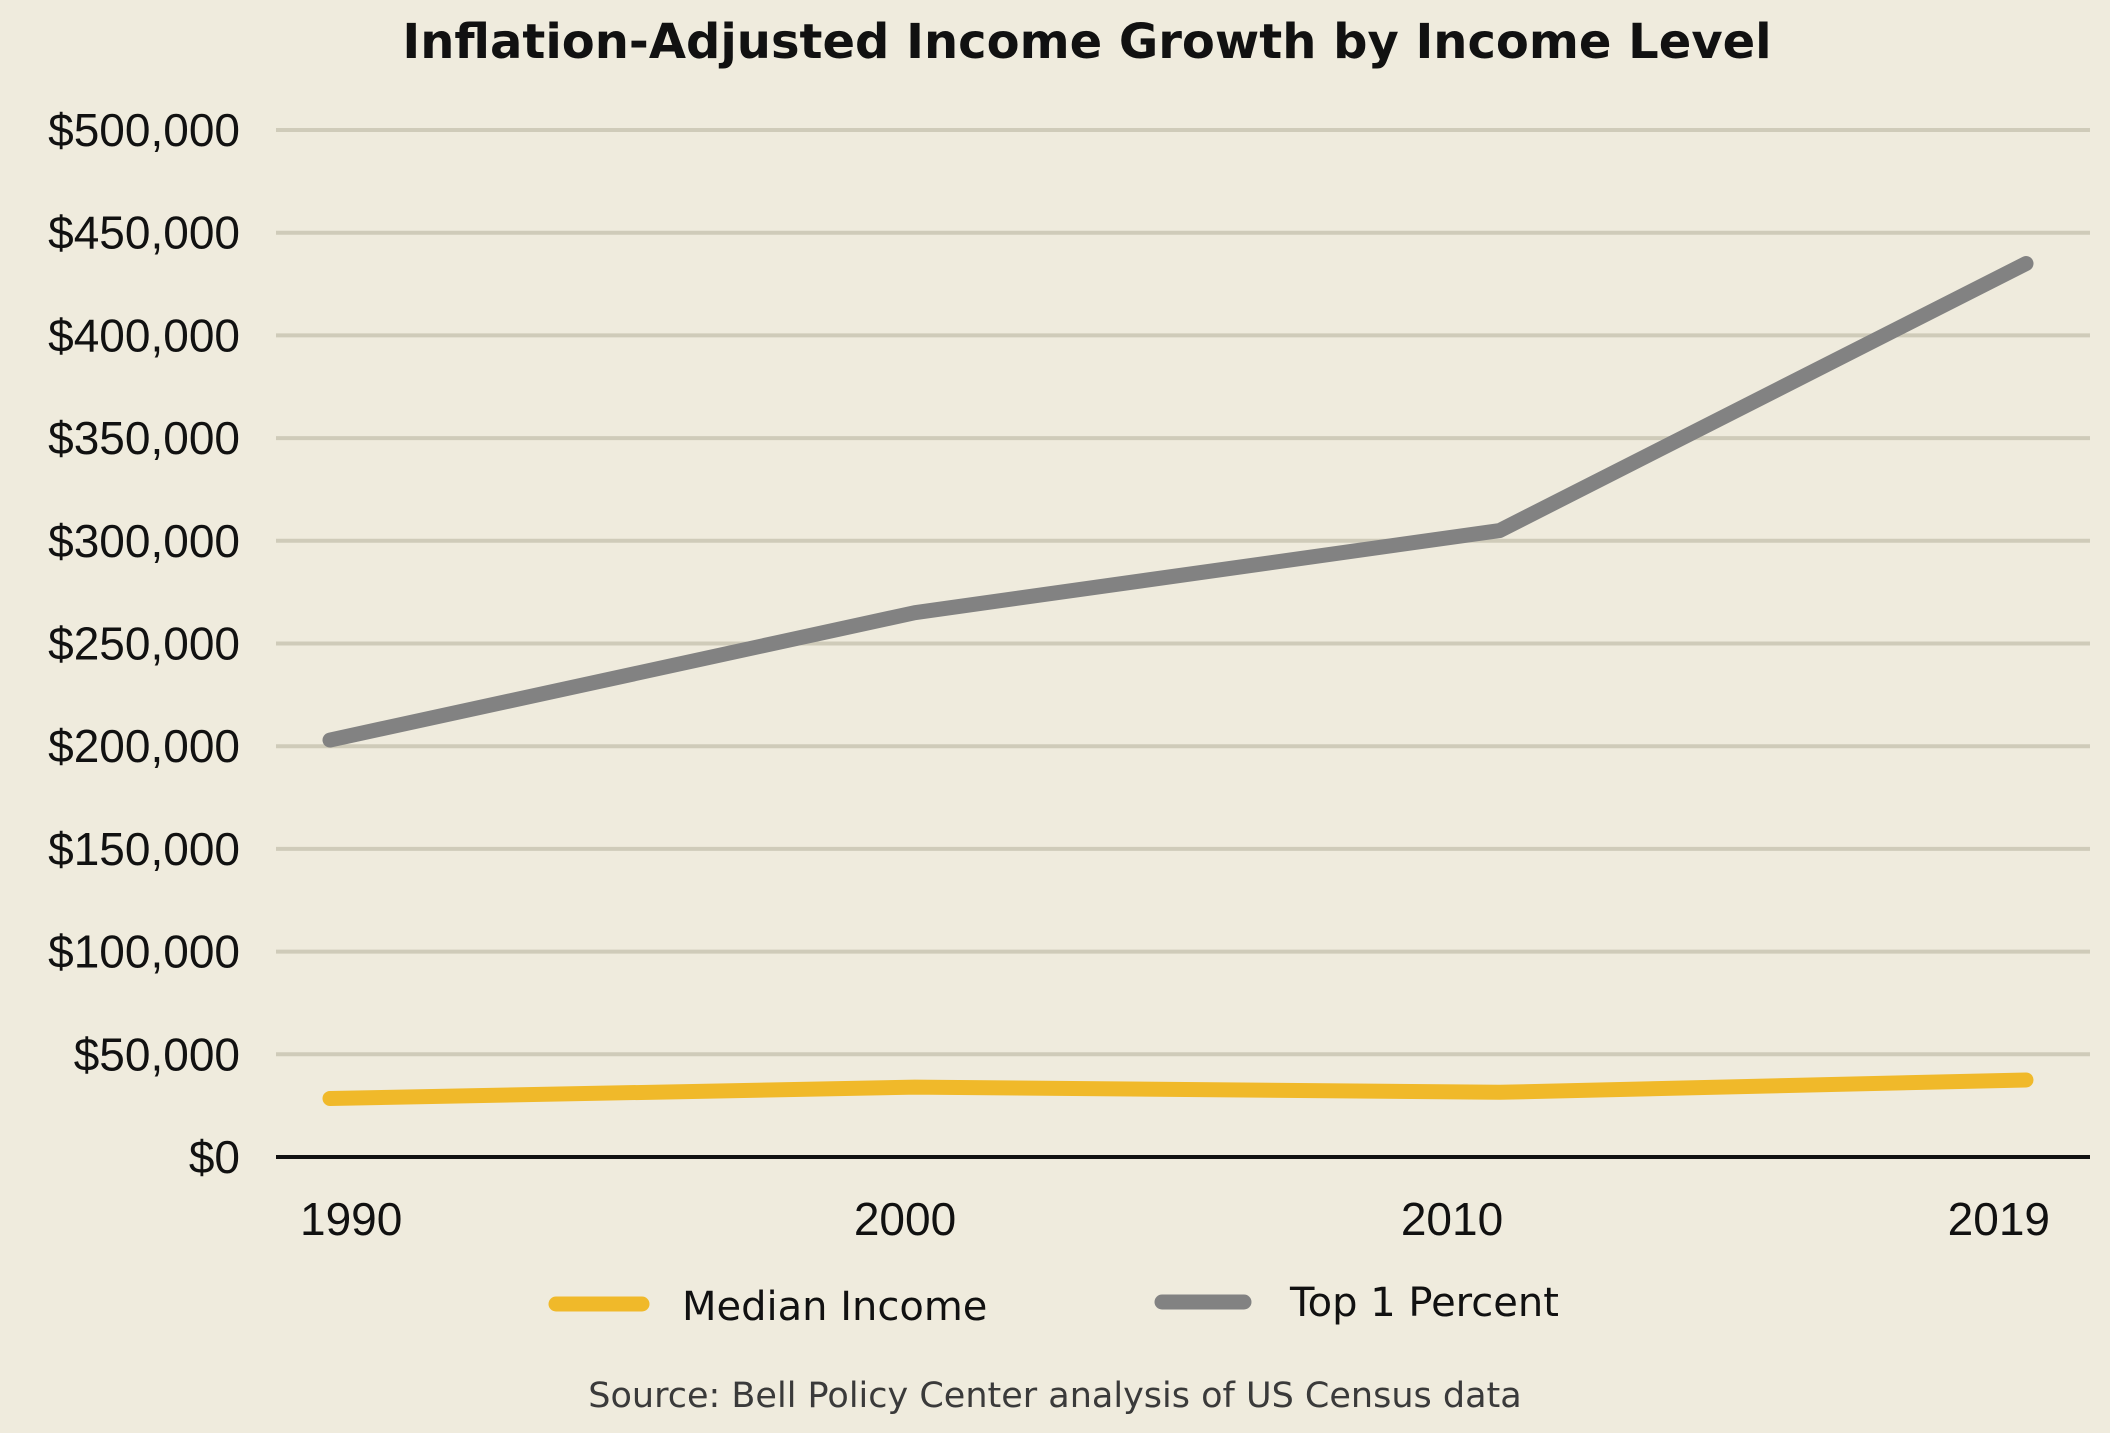 The height and width of the screenshot is (1433, 2110). Describe the element at coordinates (144, 952) in the screenshot. I see `y-tick-label: $100,000` at that location.